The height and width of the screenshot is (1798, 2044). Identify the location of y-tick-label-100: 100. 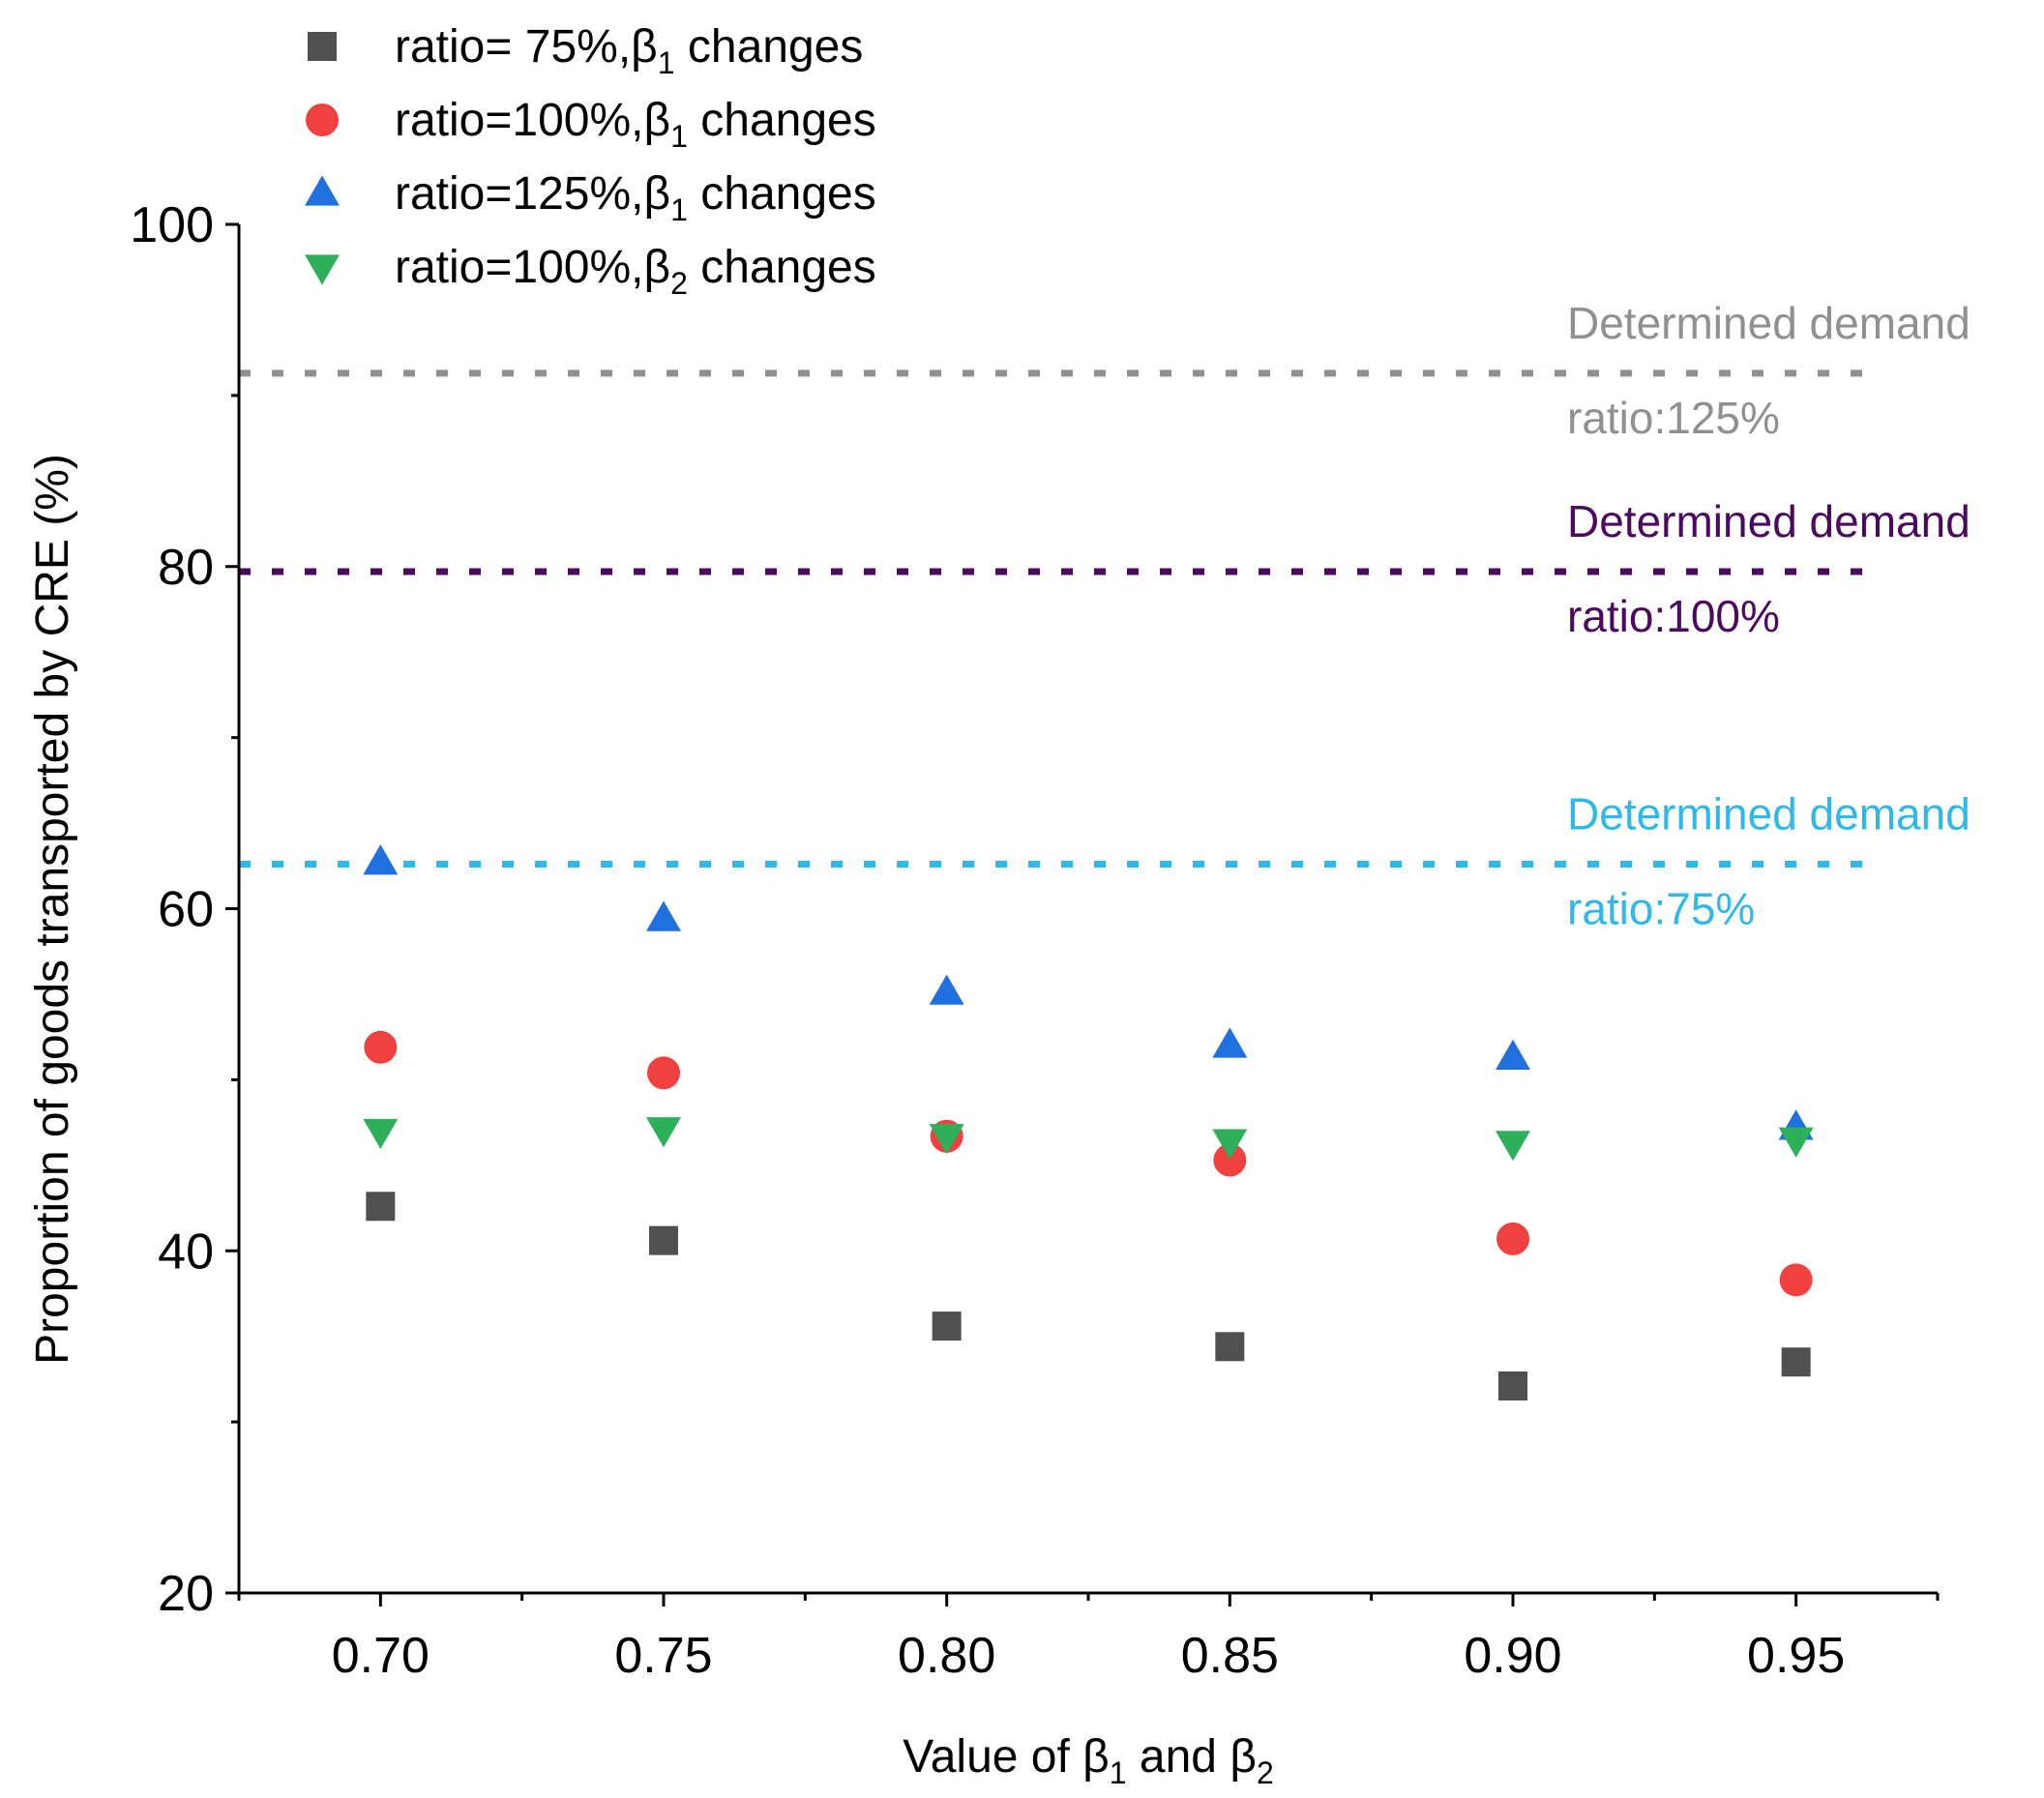
(172, 225).